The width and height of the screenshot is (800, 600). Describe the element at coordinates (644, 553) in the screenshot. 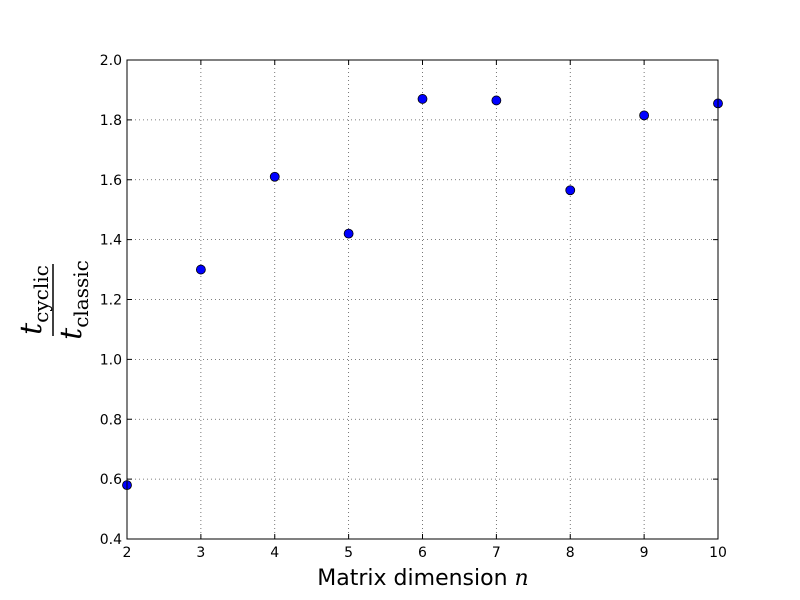

I see `x-tick-label: 9` at that location.